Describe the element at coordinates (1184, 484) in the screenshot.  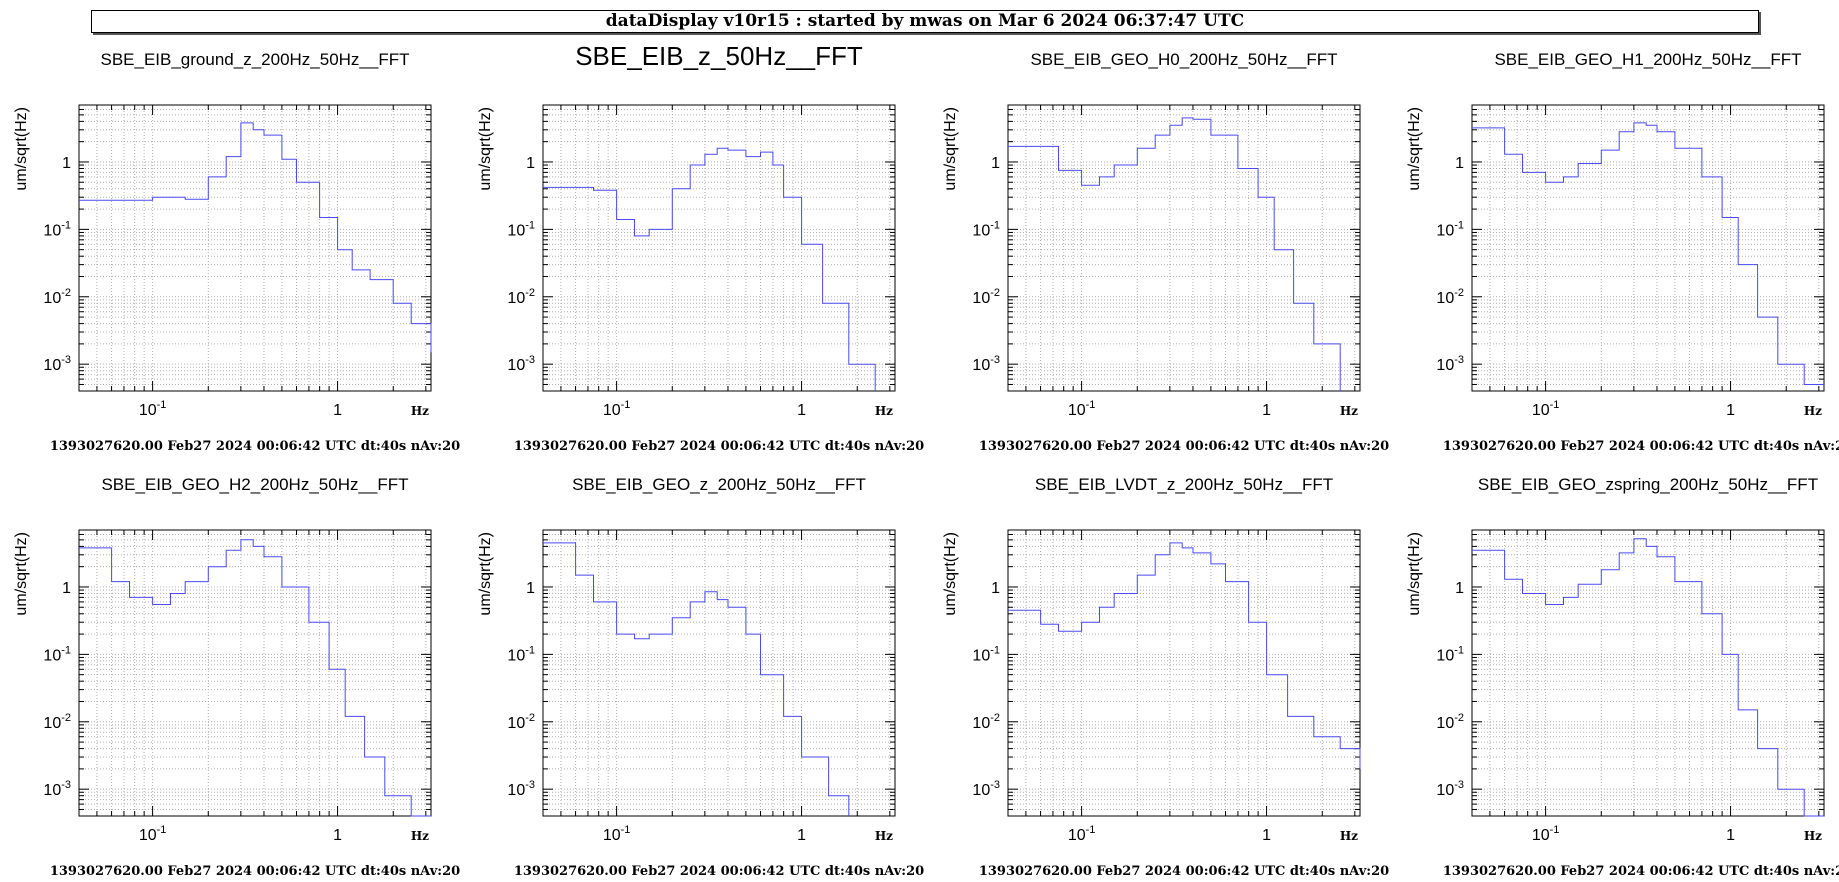
I see `panel-title: SBE_EIB_LVDT_z_200Hz_50Hz__FFT` at that location.